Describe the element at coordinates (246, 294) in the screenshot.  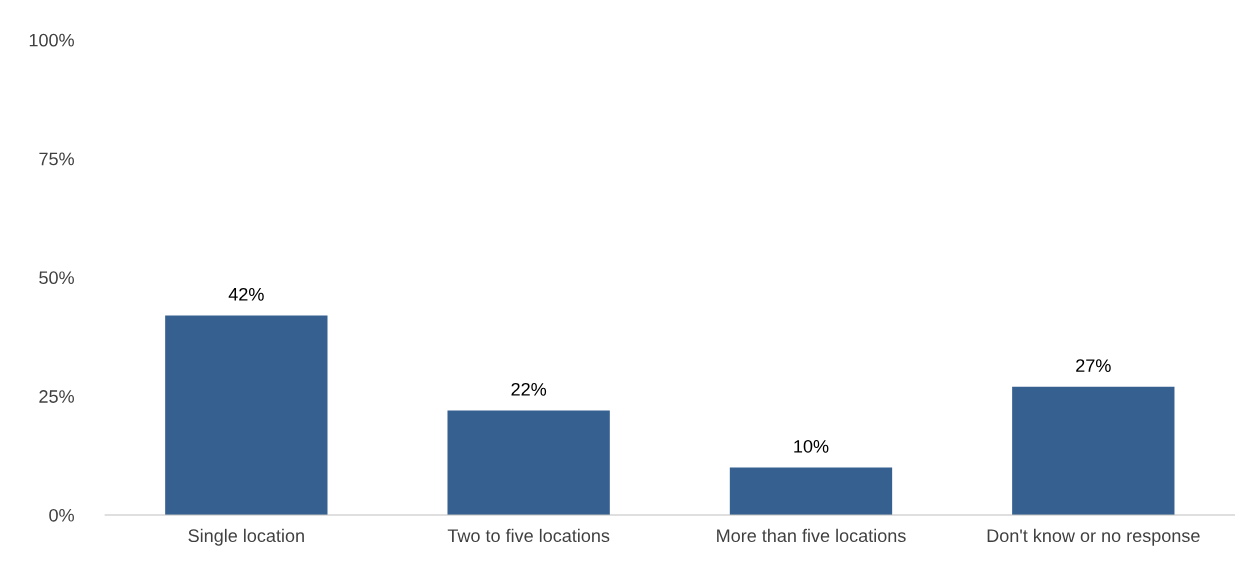
I see `data-label: 42%` at that location.